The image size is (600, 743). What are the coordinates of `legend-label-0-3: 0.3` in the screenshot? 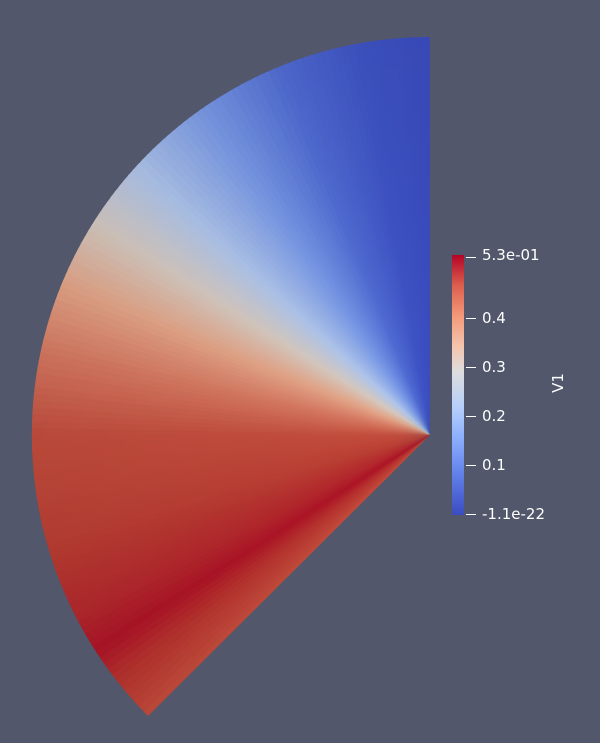 It's located at (494, 367).